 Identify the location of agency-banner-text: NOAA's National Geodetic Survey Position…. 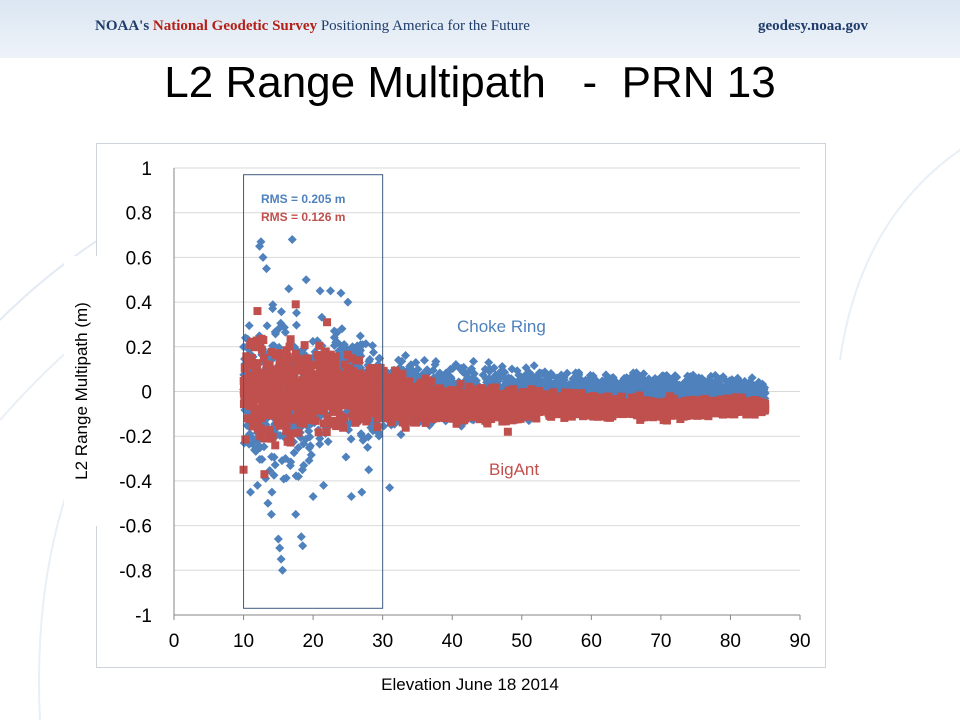
(312, 26).